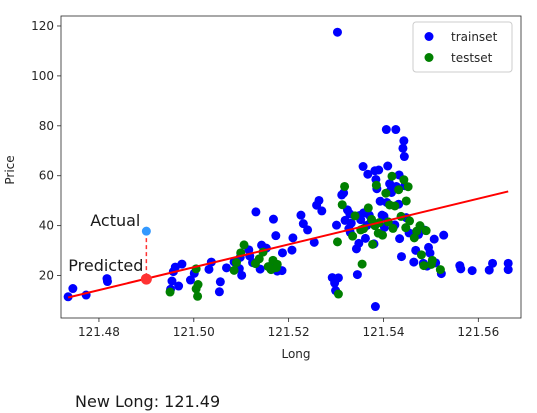 The height and width of the screenshot is (413, 537). What do you see at coordinates (105, 265) in the screenshot?
I see `predicted-label: Predicted` at bounding box center [105, 265].